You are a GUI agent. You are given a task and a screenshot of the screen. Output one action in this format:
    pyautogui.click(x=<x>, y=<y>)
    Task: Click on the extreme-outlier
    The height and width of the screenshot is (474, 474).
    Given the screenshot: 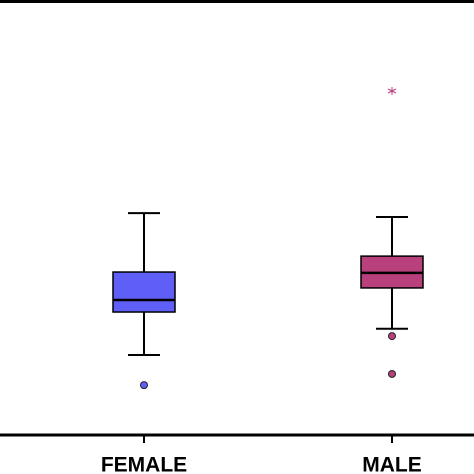 What is the action you would take?
    pyautogui.click(x=392, y=91)
    